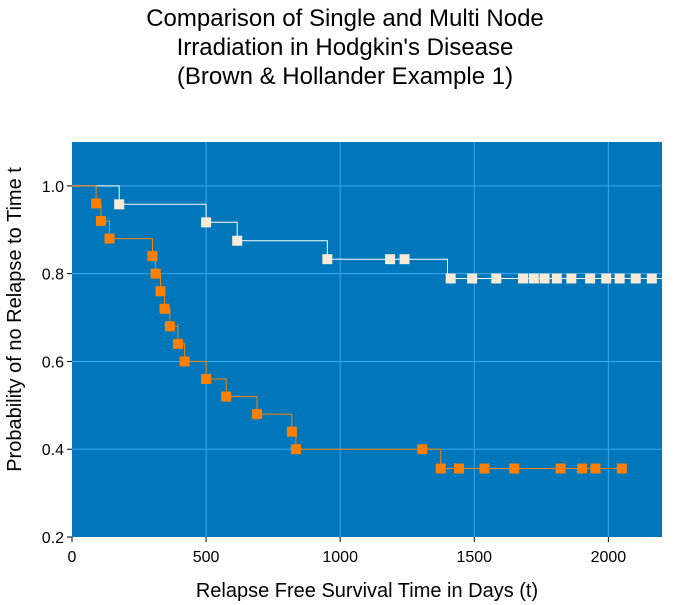 The width and height of the screenshot is (690, 605). Describe the element at coordinates (53, 275) in the screenshot. I see `y-tick-label: 0.8` at that location.